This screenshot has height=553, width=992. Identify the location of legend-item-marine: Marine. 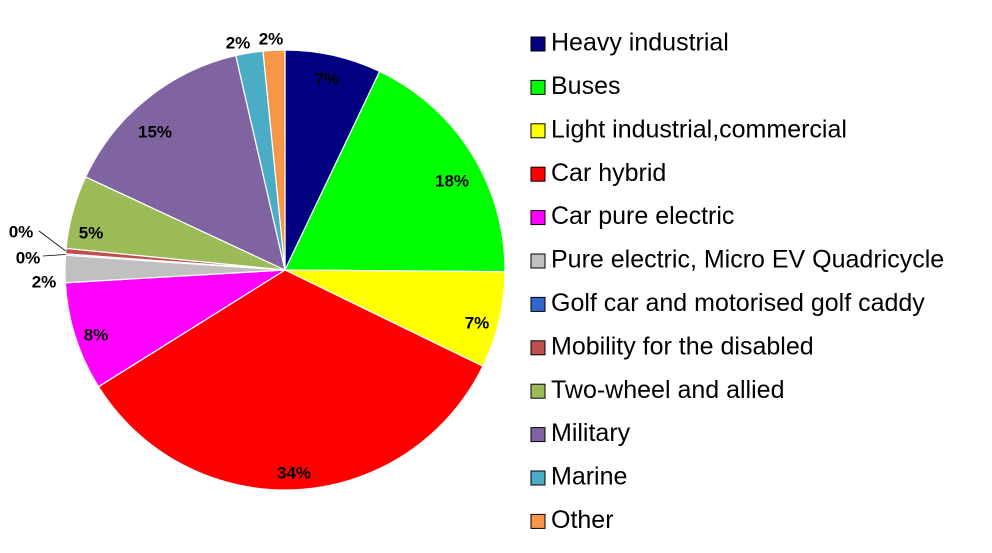
(578, 477).